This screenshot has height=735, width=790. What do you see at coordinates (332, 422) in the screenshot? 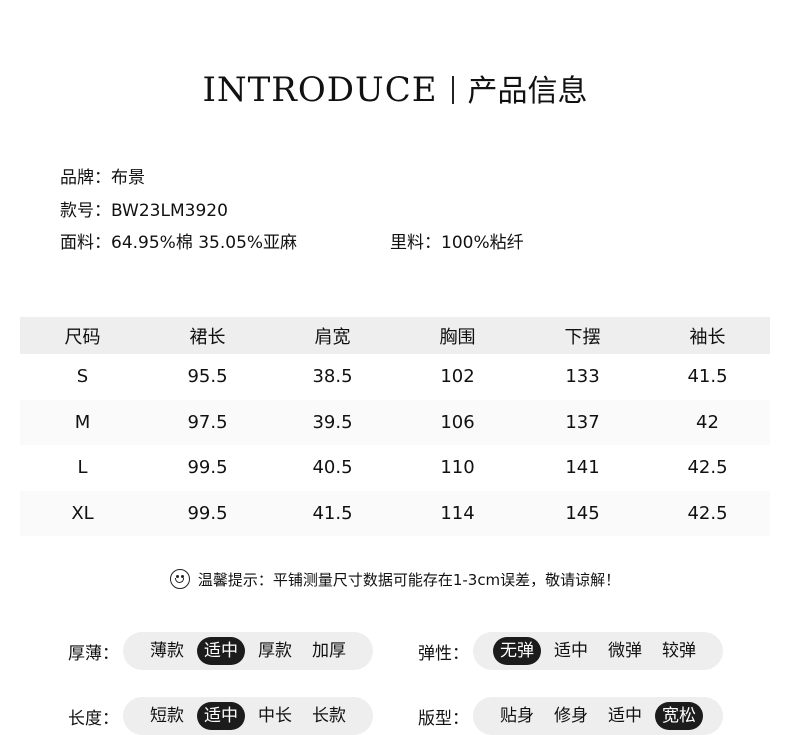
I see `table-cell: 39.5` at bounding box center [332, 422].